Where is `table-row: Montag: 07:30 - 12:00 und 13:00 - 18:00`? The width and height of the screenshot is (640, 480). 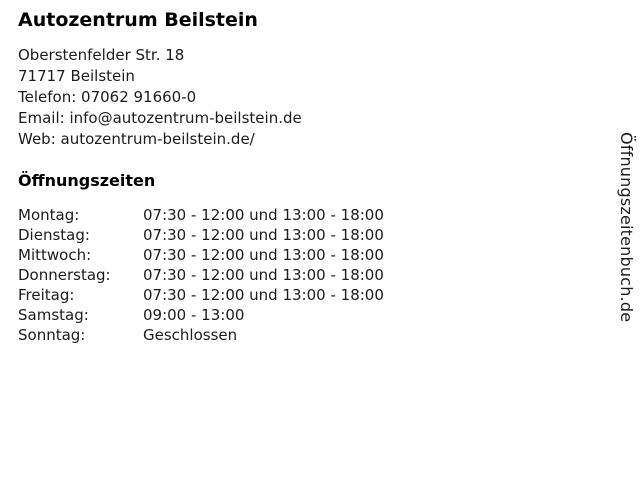
table-row: Montag: 07:30 - 12:00 und 13:00 - 18:00 is located at coordinates (298, 215).